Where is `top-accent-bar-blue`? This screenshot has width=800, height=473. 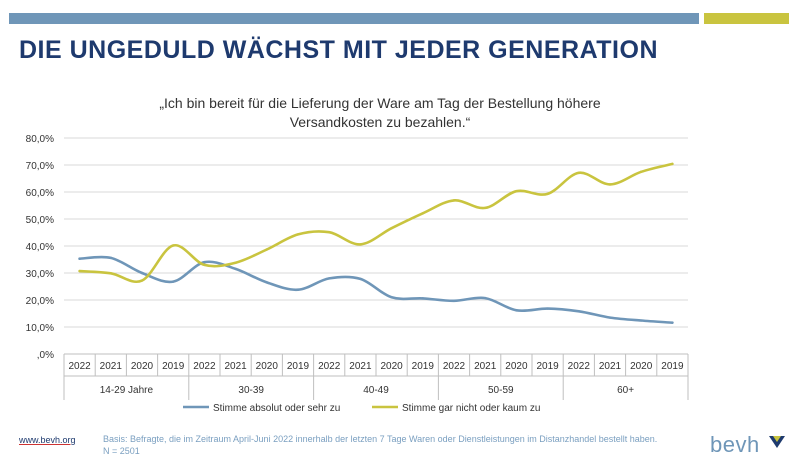 top-accent-bar-blue is located at coordinates (354, 18).